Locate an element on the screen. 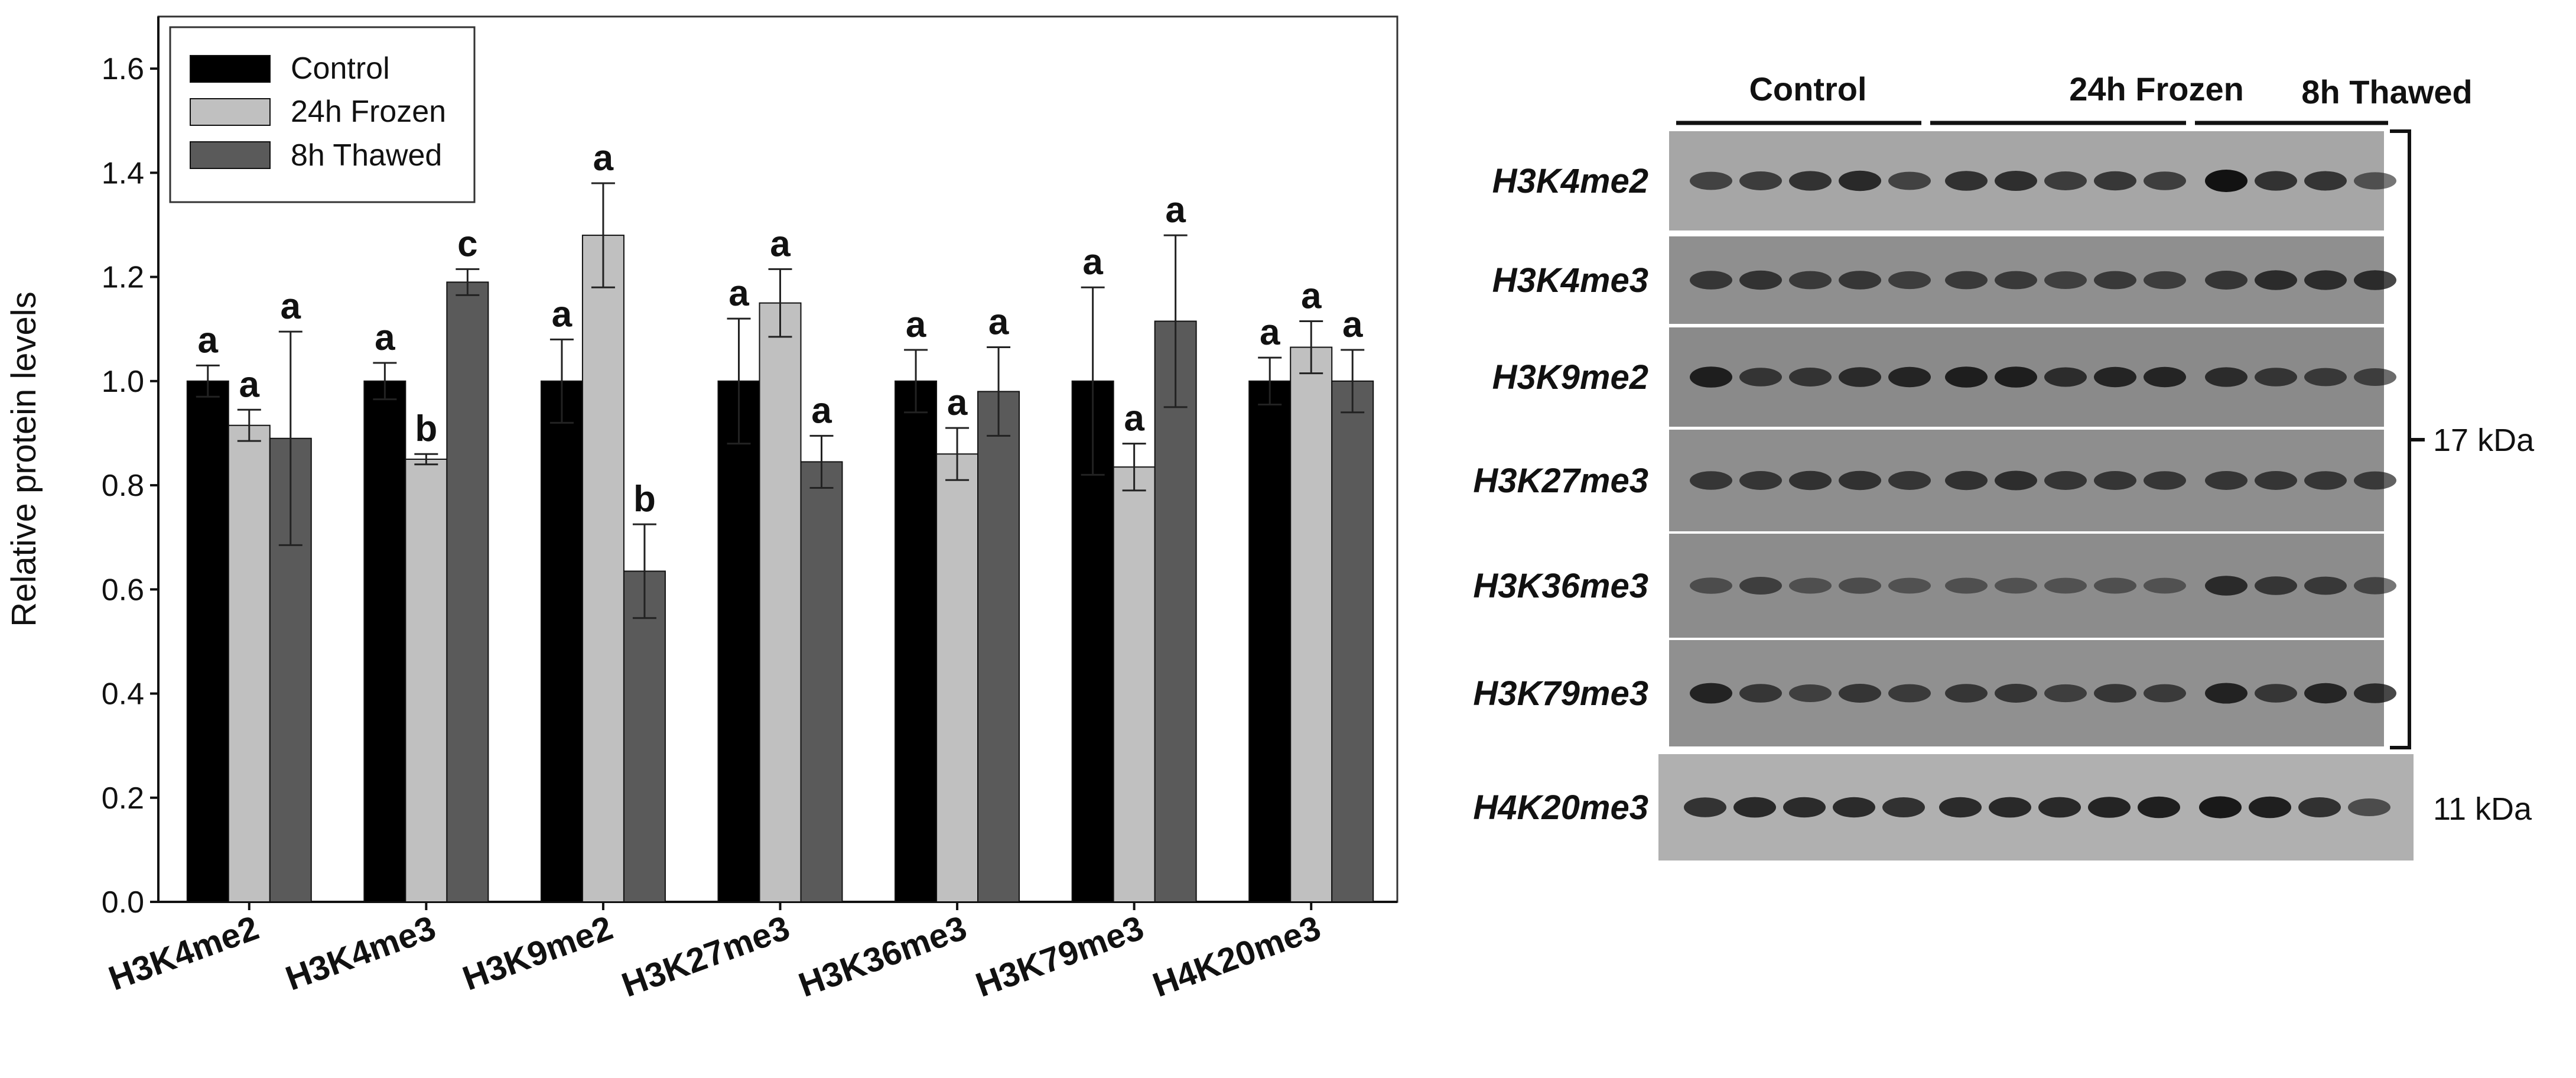  y-tick-label: 0.6 is located at coordinates (123, 590).